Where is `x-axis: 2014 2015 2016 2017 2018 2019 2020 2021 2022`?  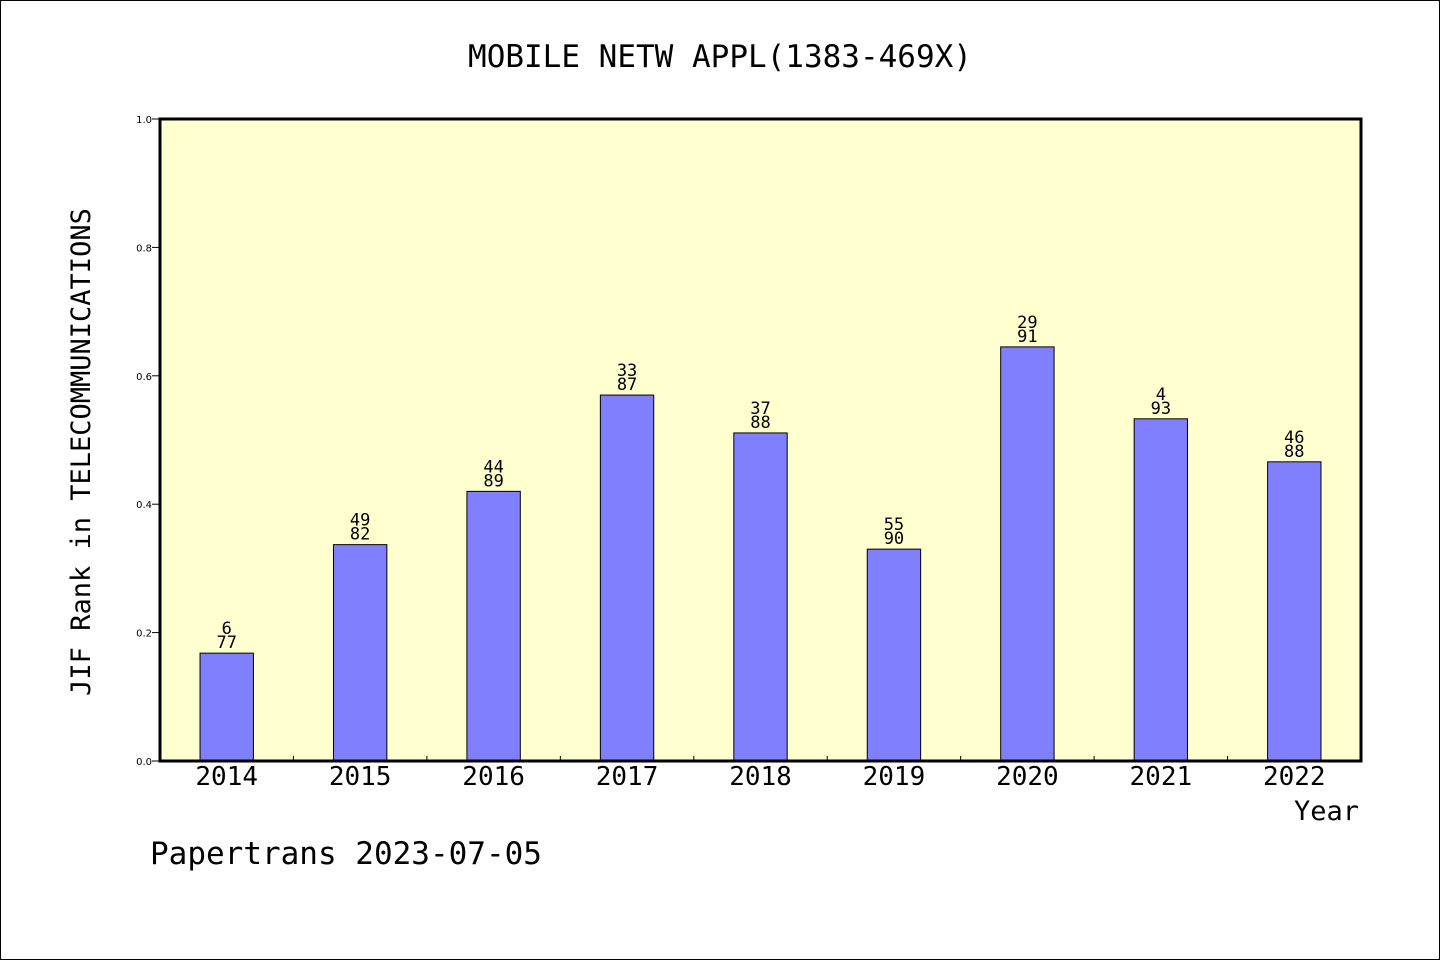
x-axis: 2014 2015 2016 2017 2018 2019 2020 2021 2022 is located at coordinates (760, 774).